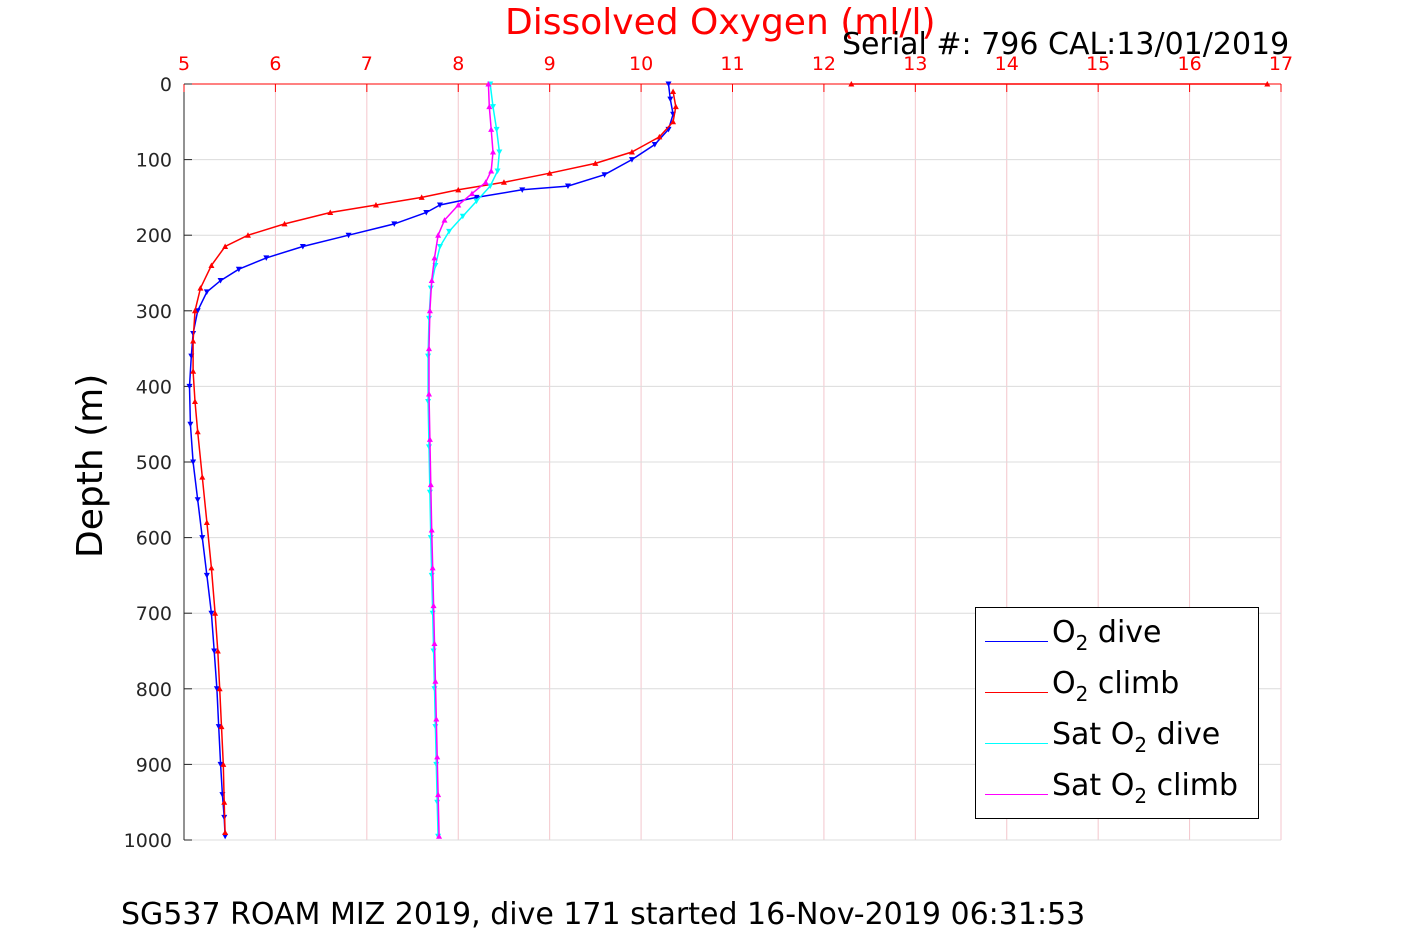  What do you see at coordinates (1098, 64) in the screenshot?
I see `x-tick-label: 15` at bounding box center [1098, 64].